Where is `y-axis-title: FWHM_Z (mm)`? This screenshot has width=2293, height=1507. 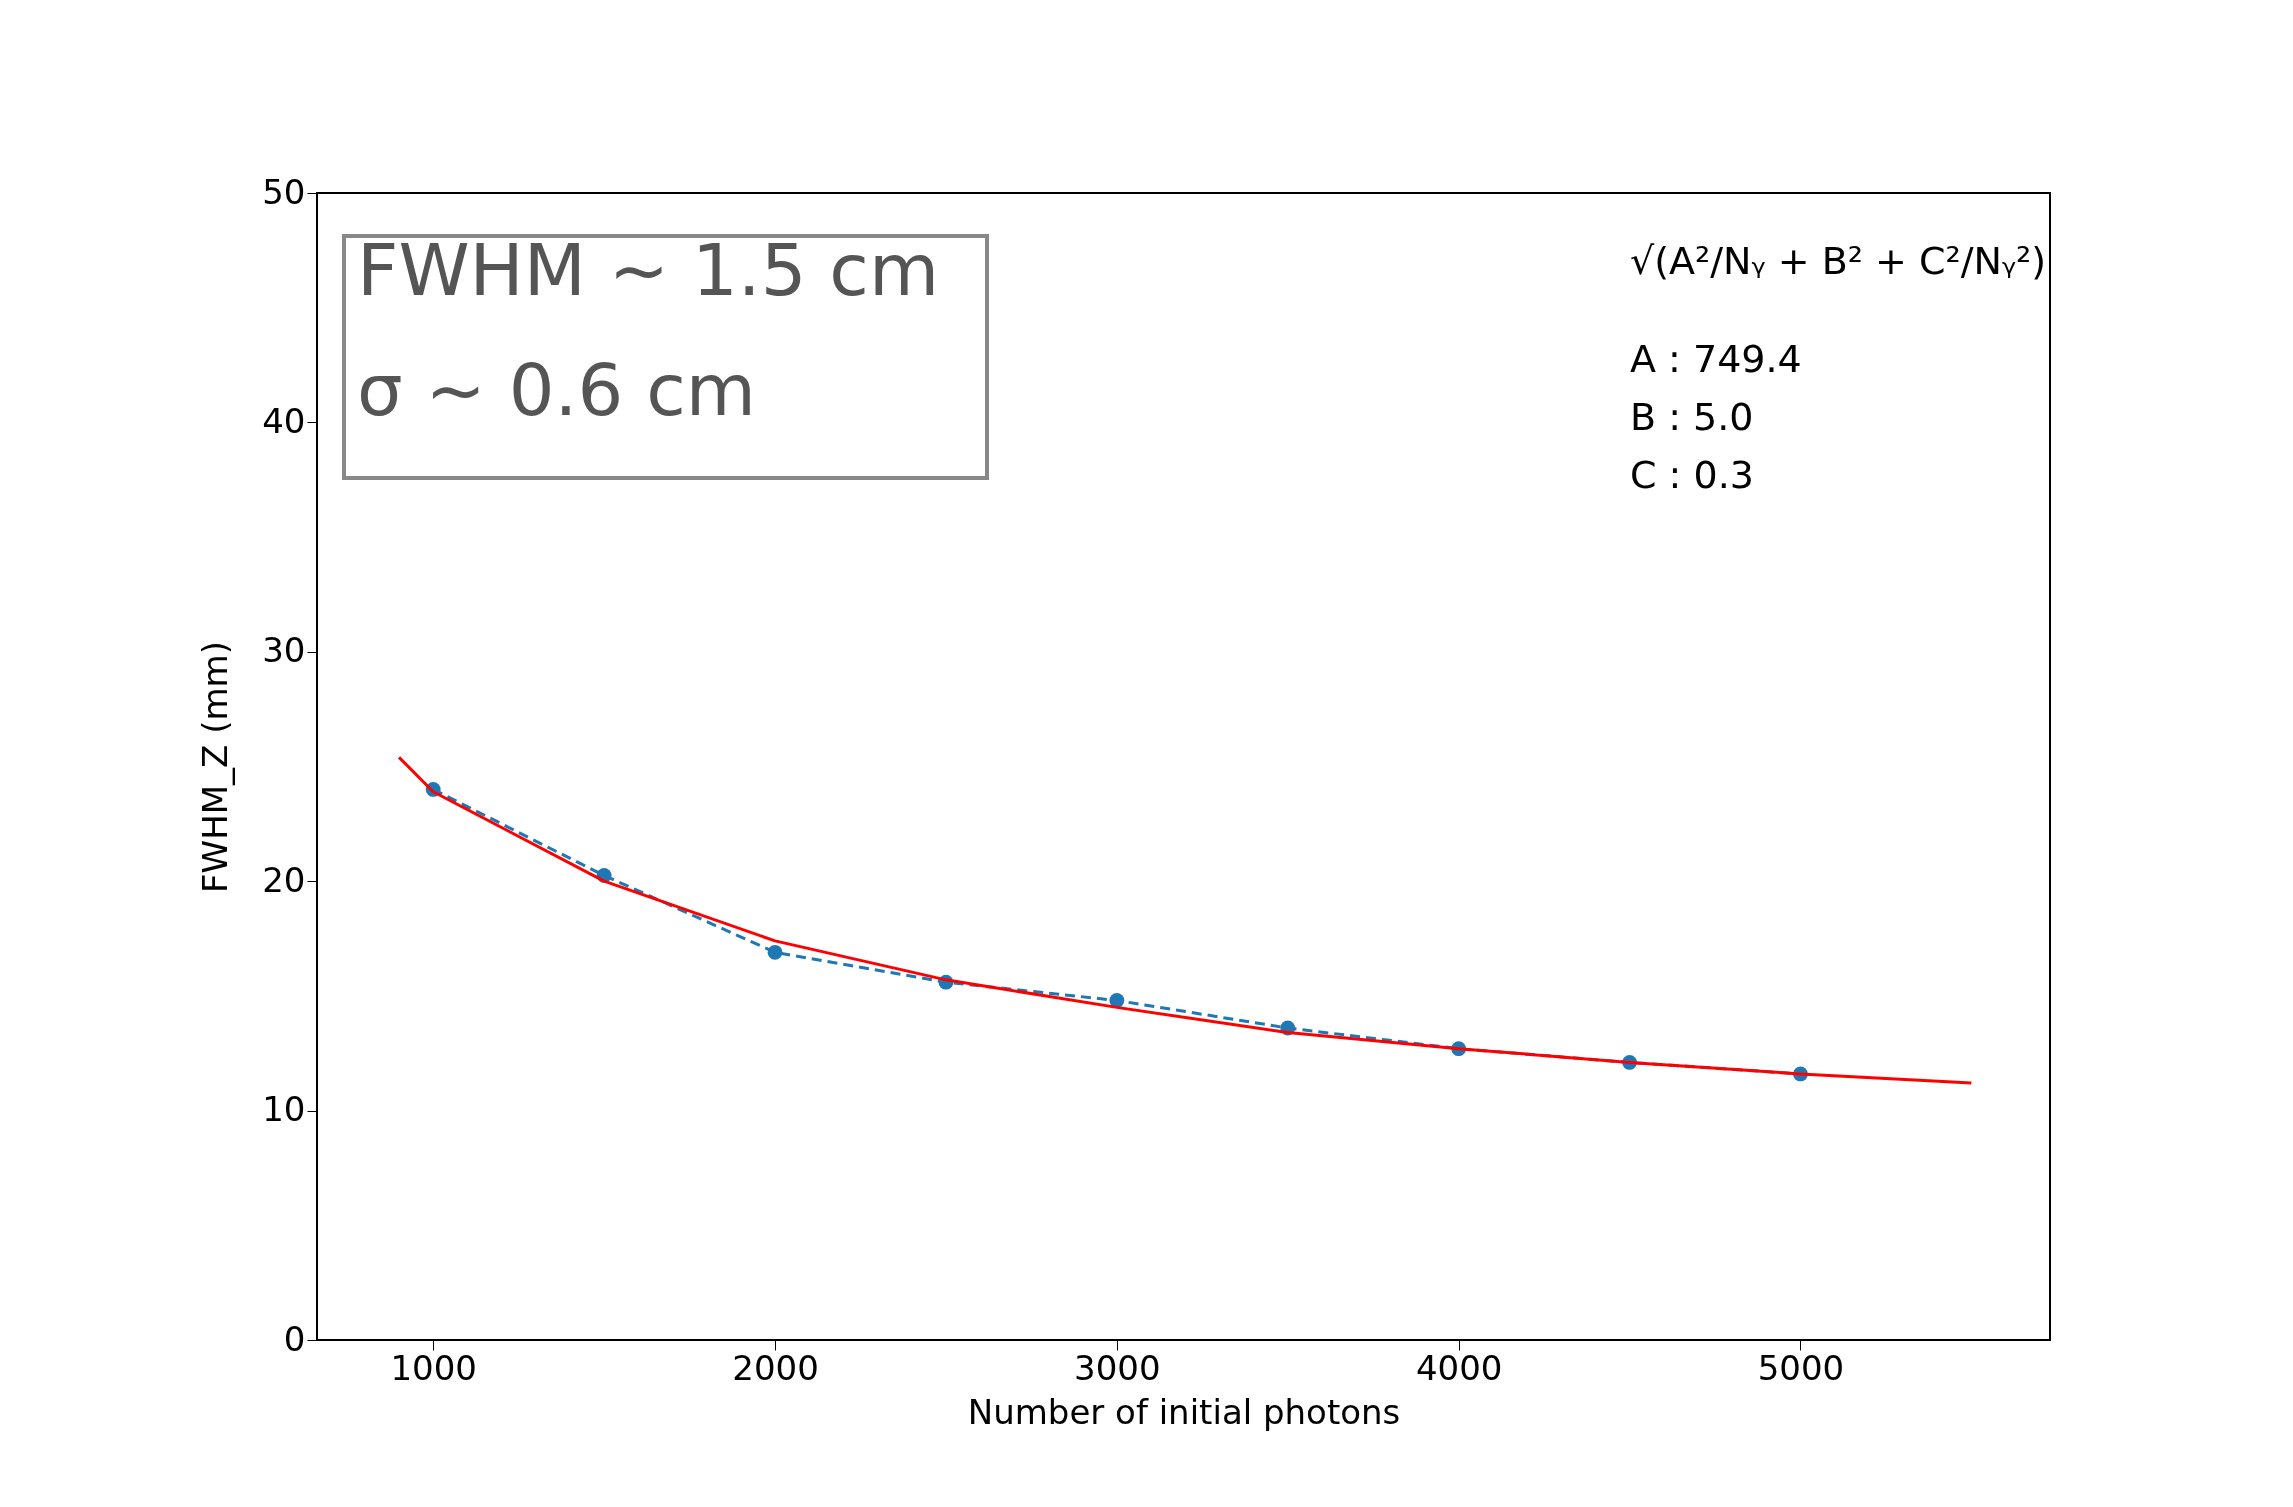
y-axis-title: FWHM_Z (mm) is located at coordinates (215, 767).